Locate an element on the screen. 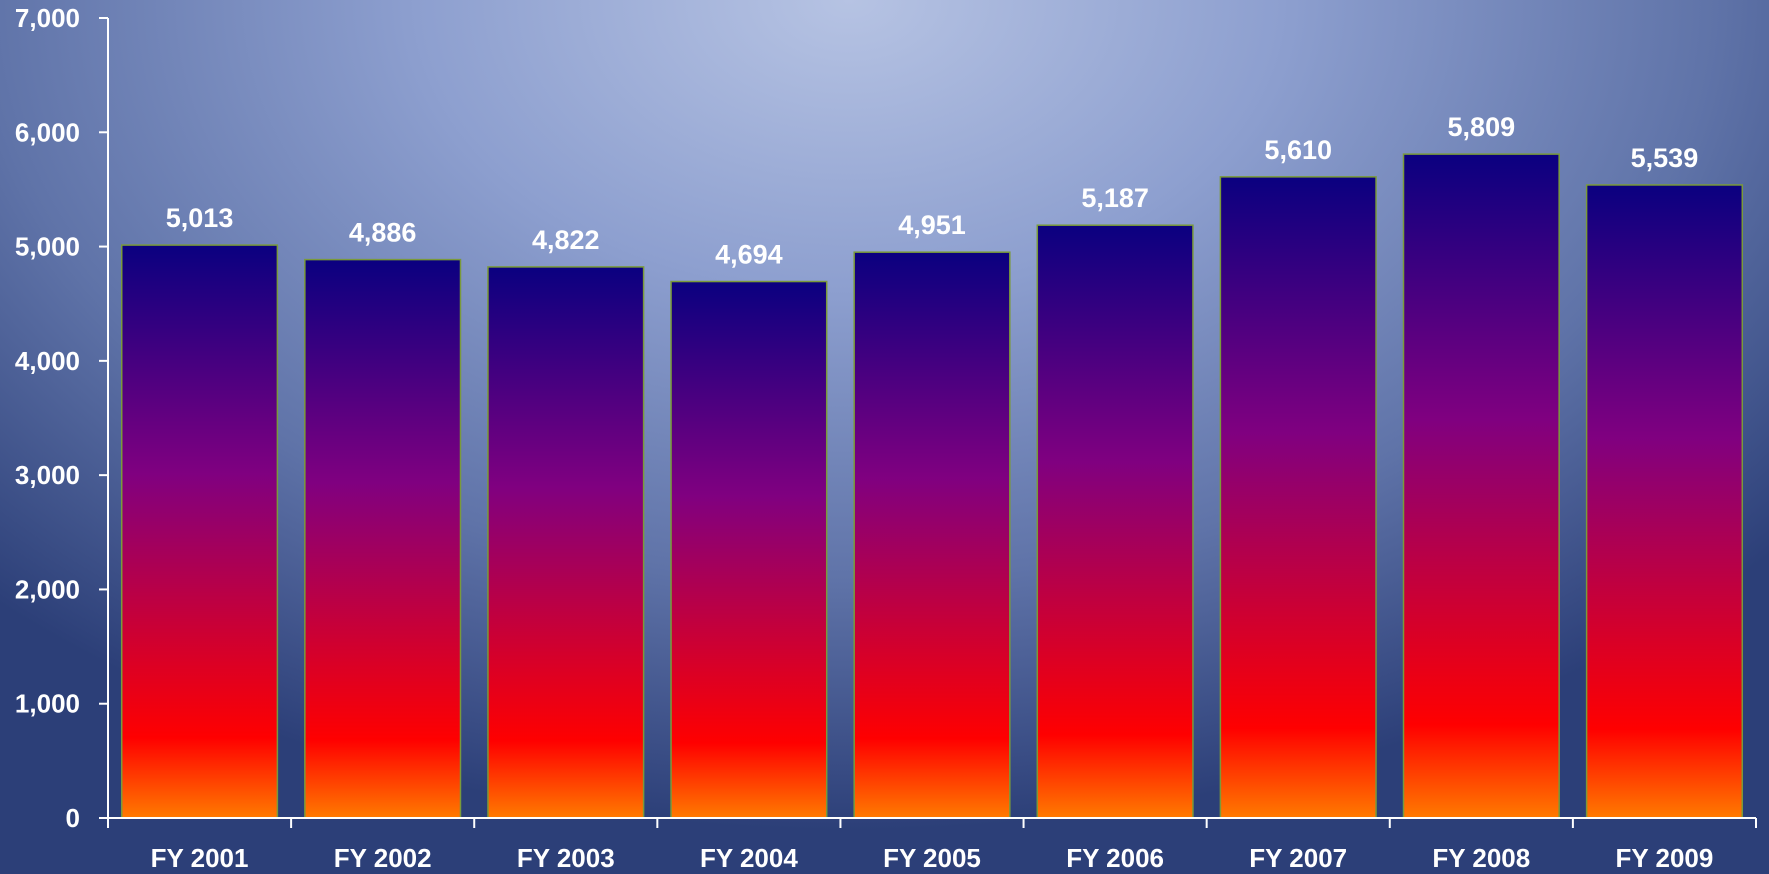  bar-value-label: 5,809 is located at coordinates (1482, 127).